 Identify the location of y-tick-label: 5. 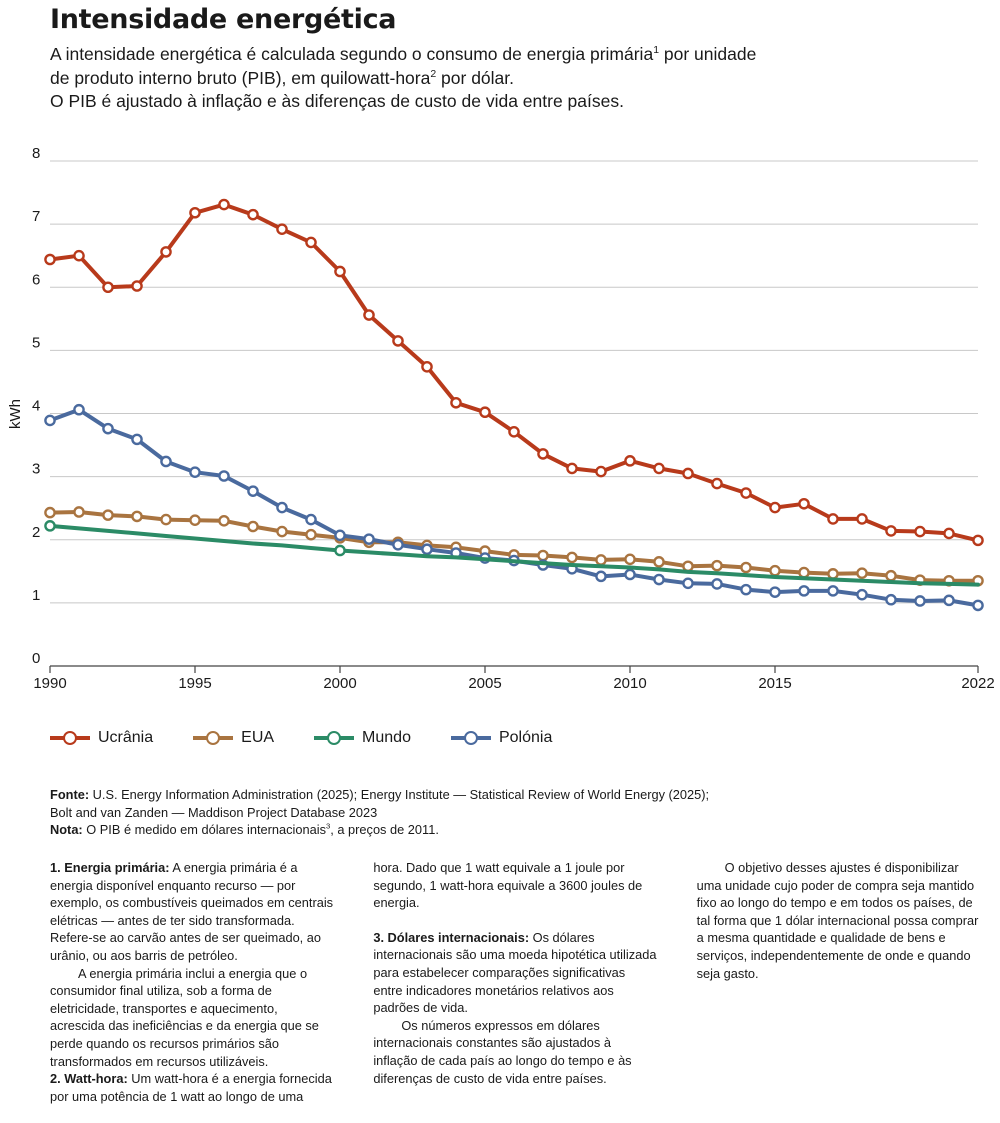
(36, 342).